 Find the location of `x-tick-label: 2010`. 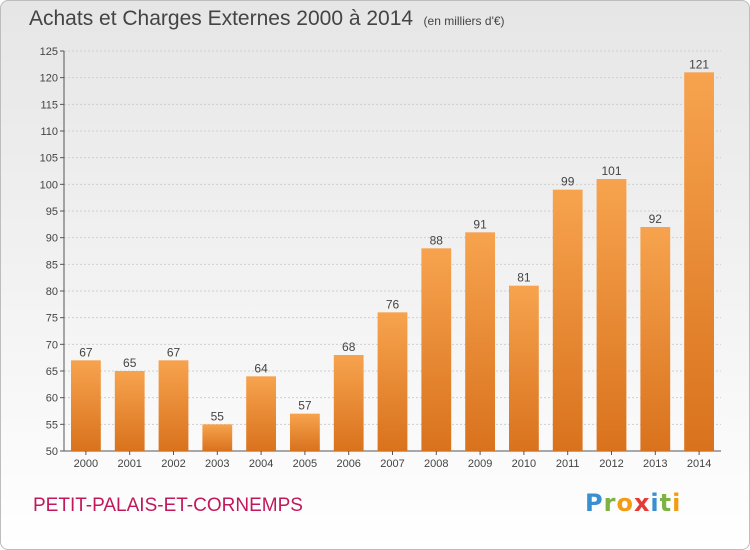

x-tick-label: 2010 is located at coordinates (524, 464).